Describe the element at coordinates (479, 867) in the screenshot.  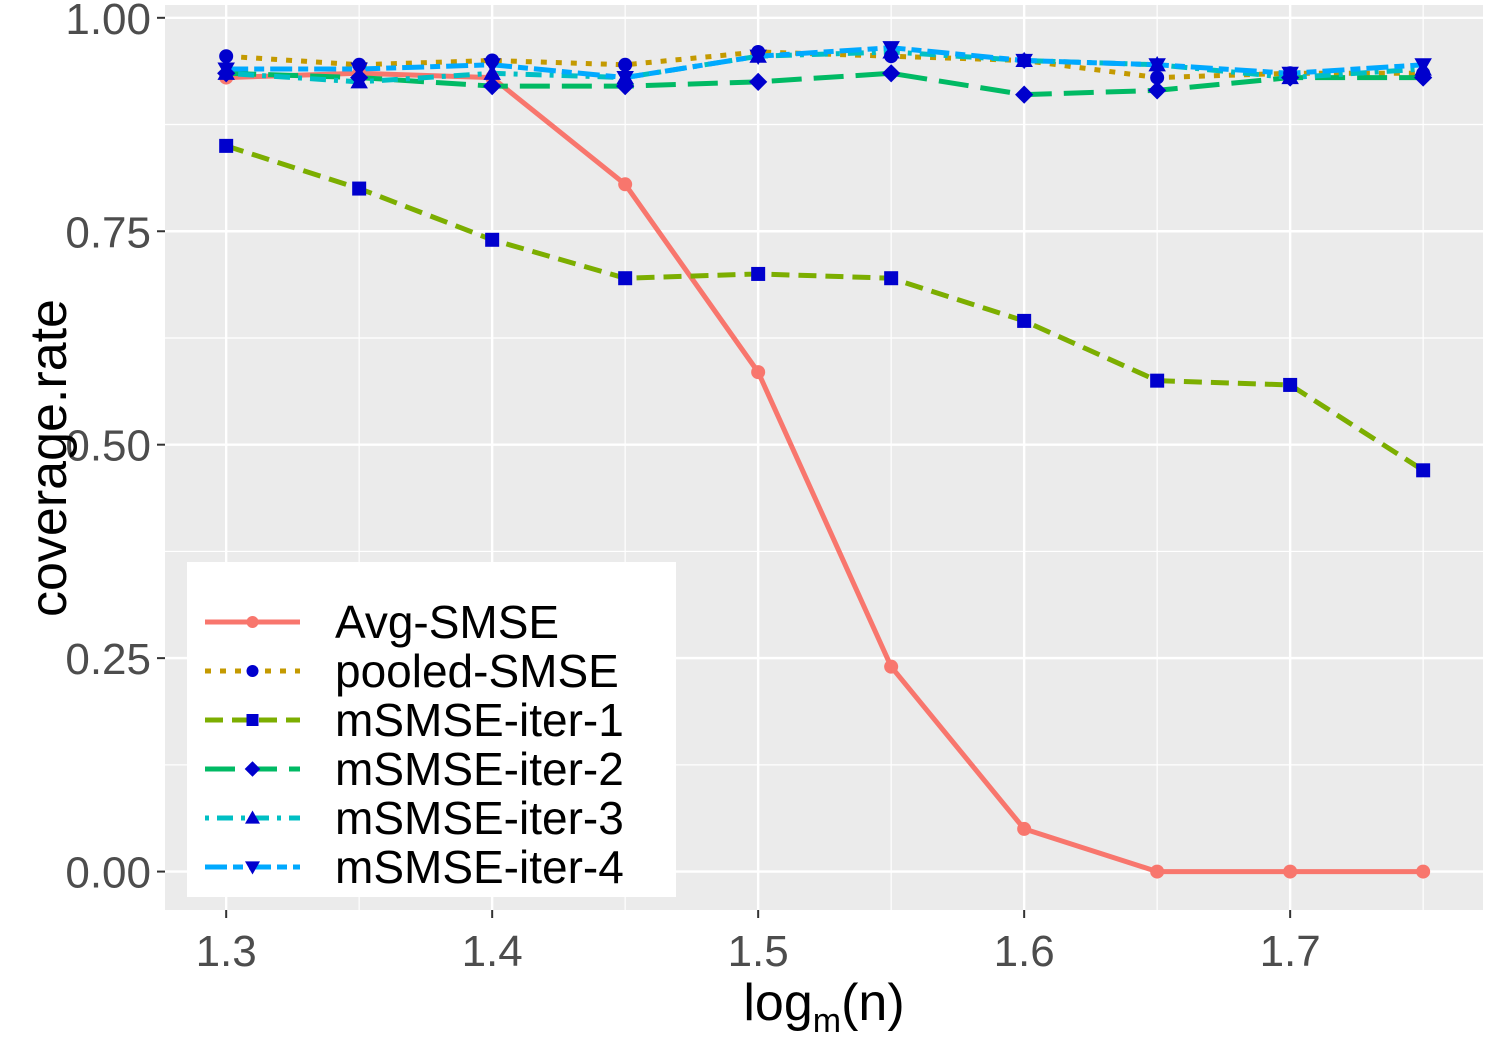
I see `legend-label-msmse-iter-4: mSMSE-iter-4` at that location.